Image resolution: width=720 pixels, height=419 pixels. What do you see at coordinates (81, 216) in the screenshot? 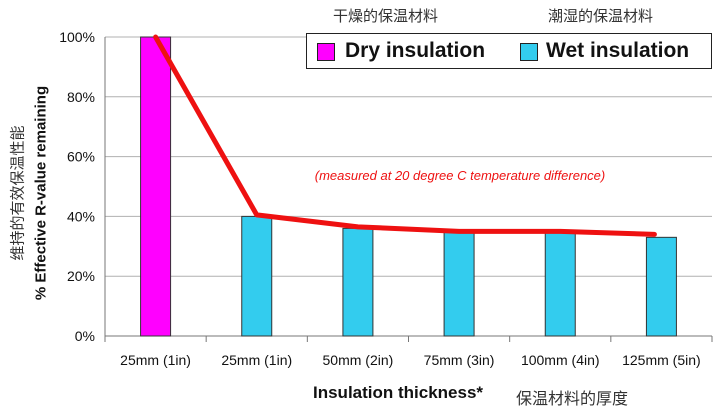
I see `y-tick-label: 40%` at bounding box center [81, 216].